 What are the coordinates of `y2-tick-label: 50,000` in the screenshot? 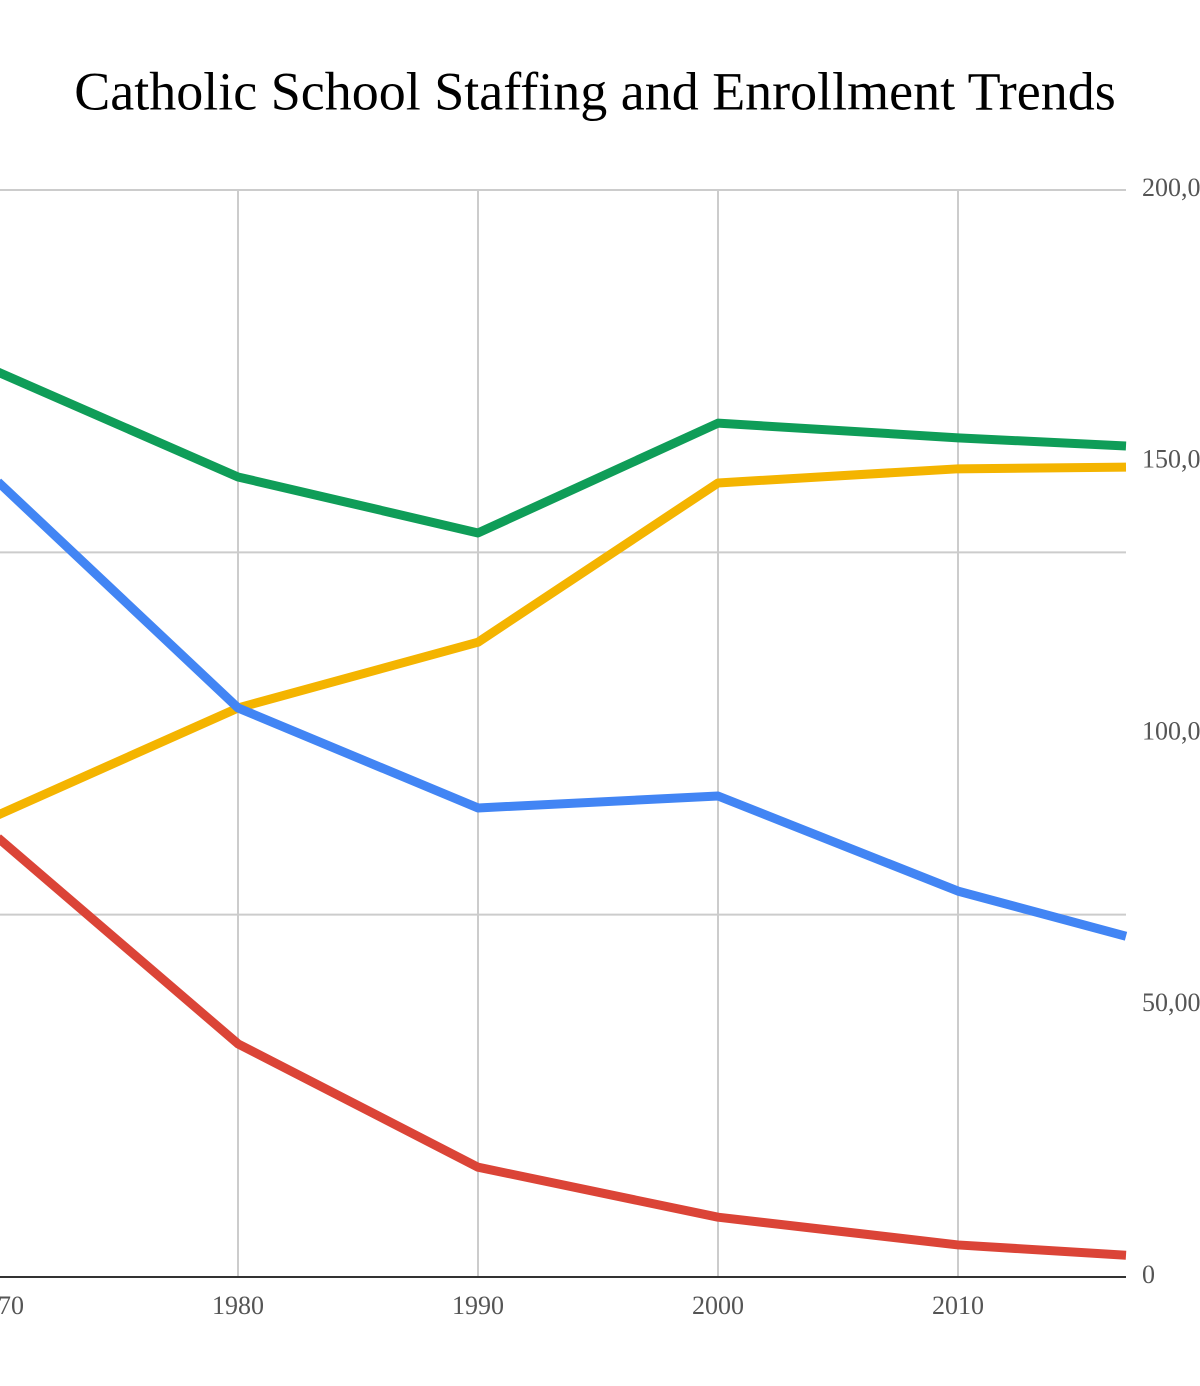 It's located at (1171, 1002).